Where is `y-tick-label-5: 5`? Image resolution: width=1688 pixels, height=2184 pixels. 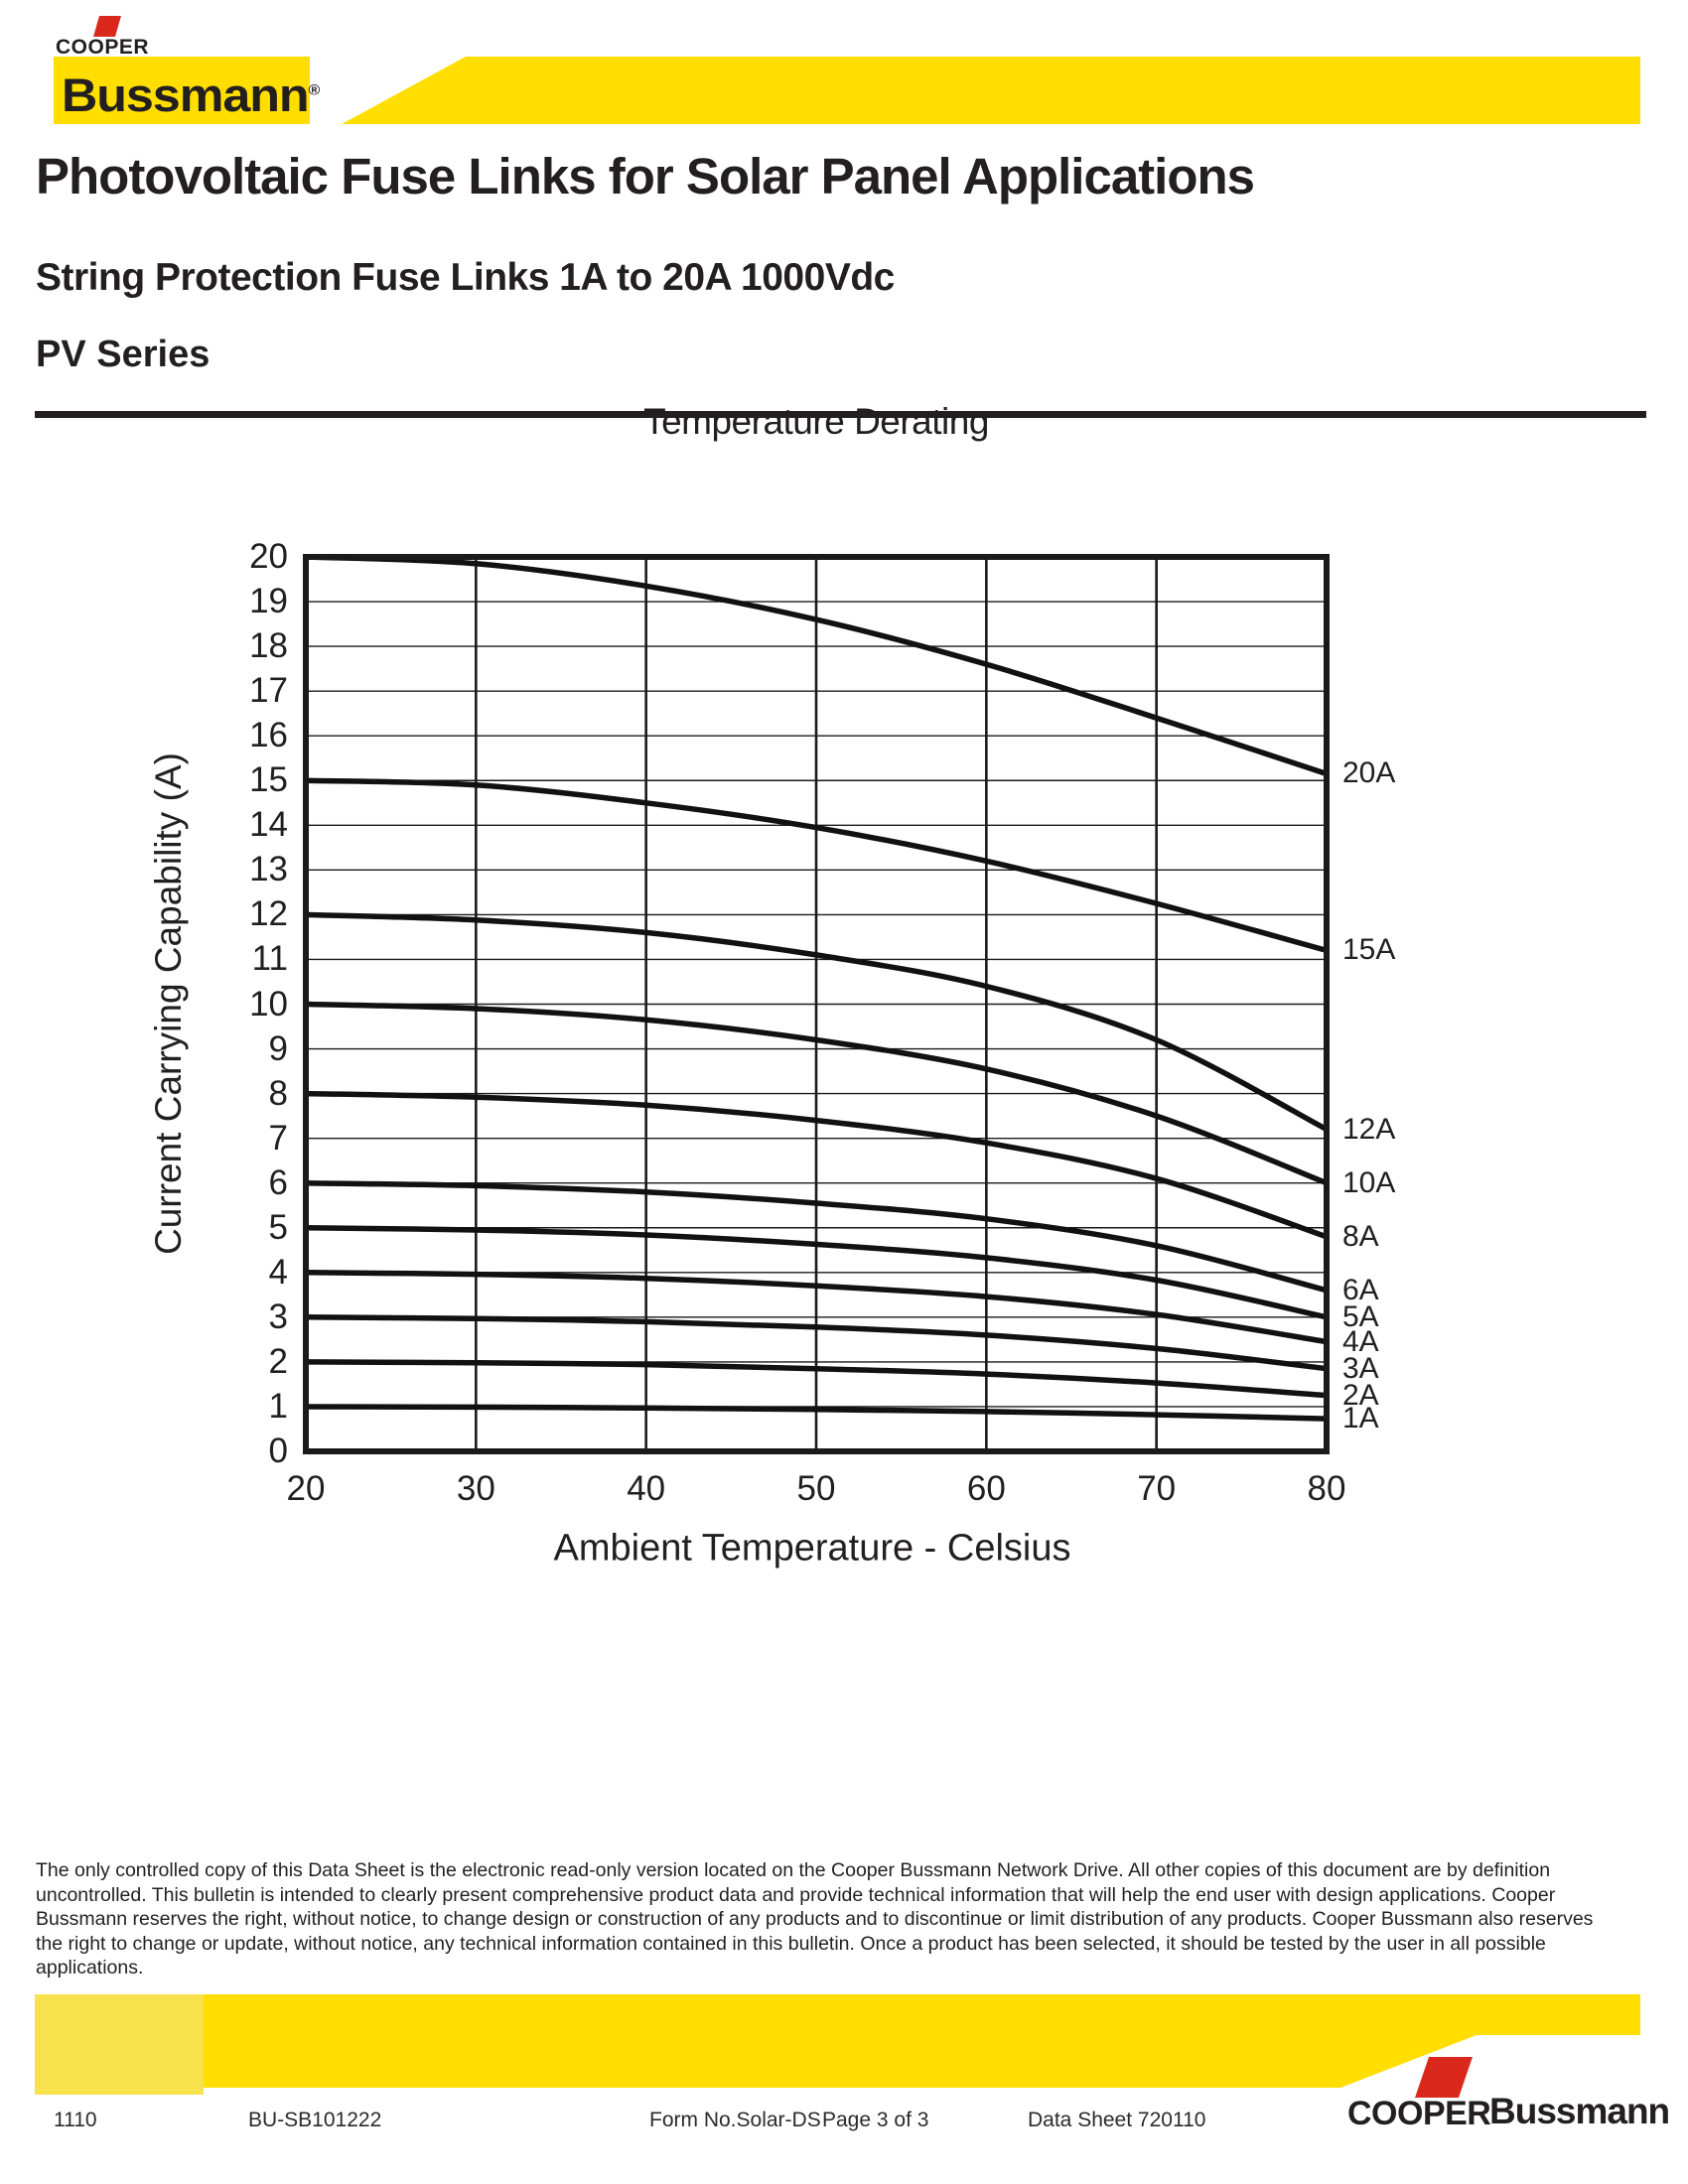 y-tick-label-5: 5 is located at coordinates (278, 1227).